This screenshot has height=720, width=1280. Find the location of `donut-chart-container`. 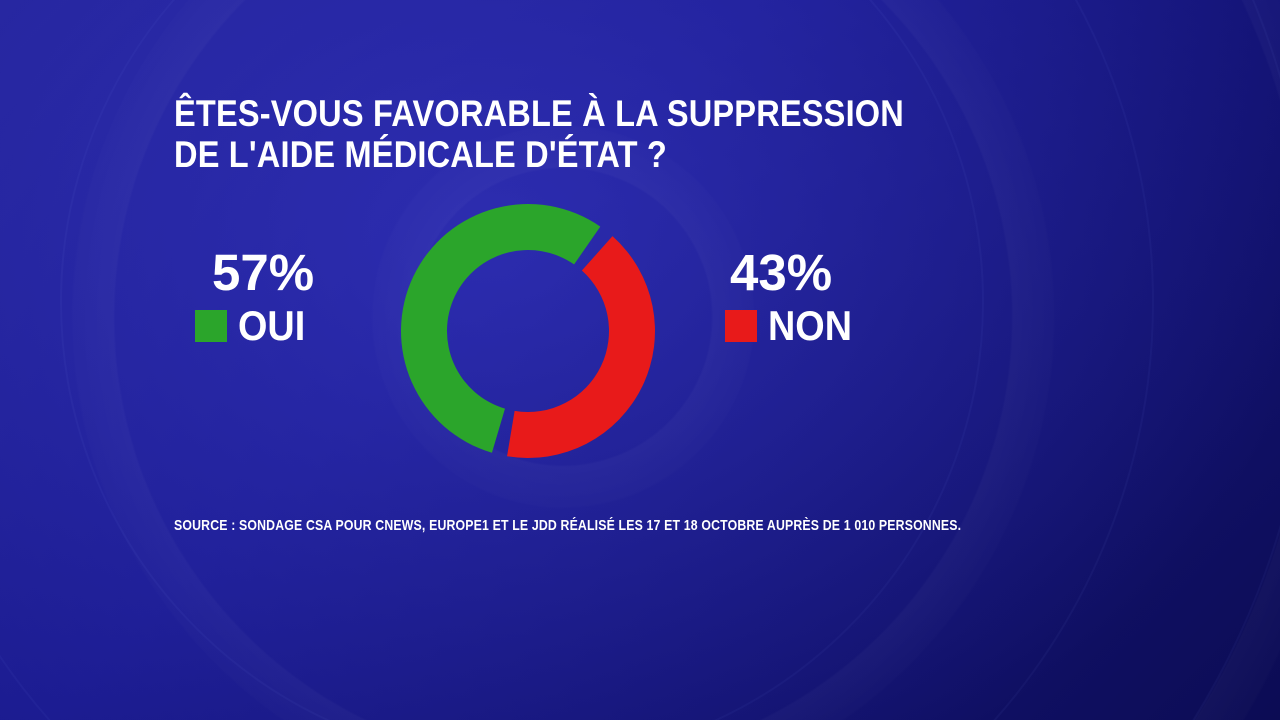

donut-chart-container is located at coordinates (528, 331).